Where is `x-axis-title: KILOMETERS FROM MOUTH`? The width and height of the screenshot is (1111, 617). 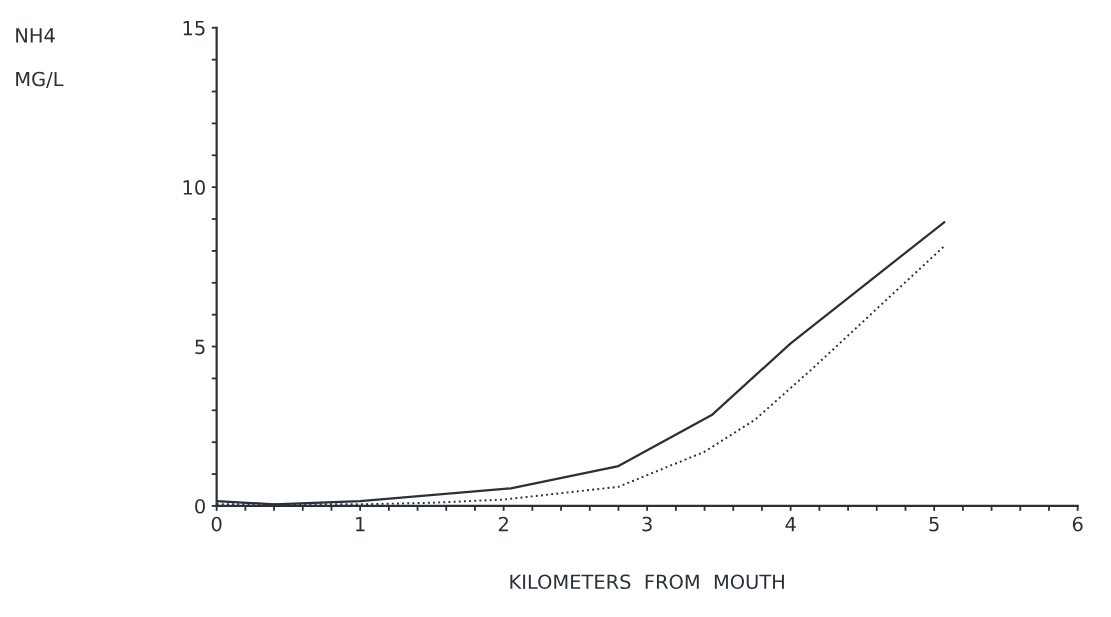 x-axis-title: KILOMETERS FROM MOUTH is located at coordinates (647, 582).